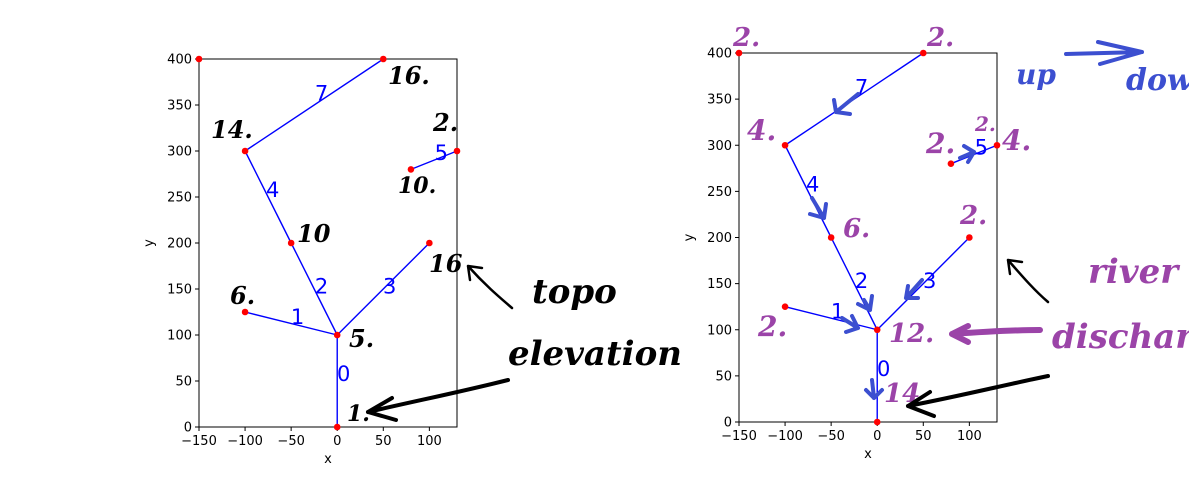 Image resolution: width=1189 pixels, height=480 pixels. I want to click on segment-label-5: 5, so click(981, 147).